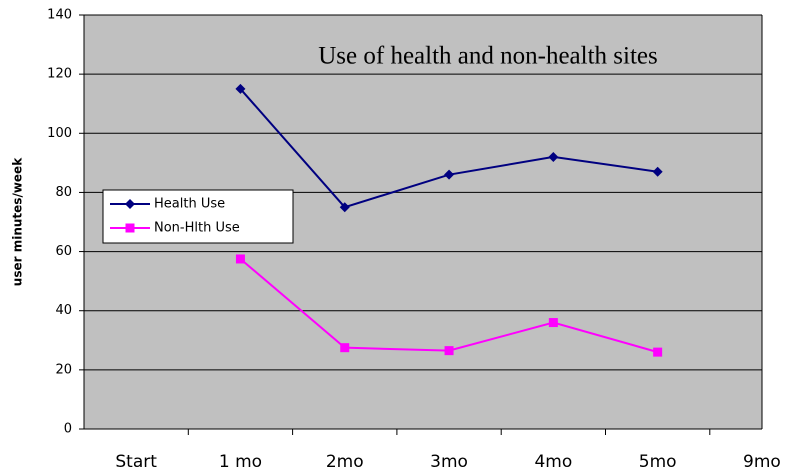 The width and height of the screenshot is (806, 474). What do you see at coordinates (240, 462) in the screenshot?
I see `x-tick-label: 1 mo` at bounding box center [240, 462].